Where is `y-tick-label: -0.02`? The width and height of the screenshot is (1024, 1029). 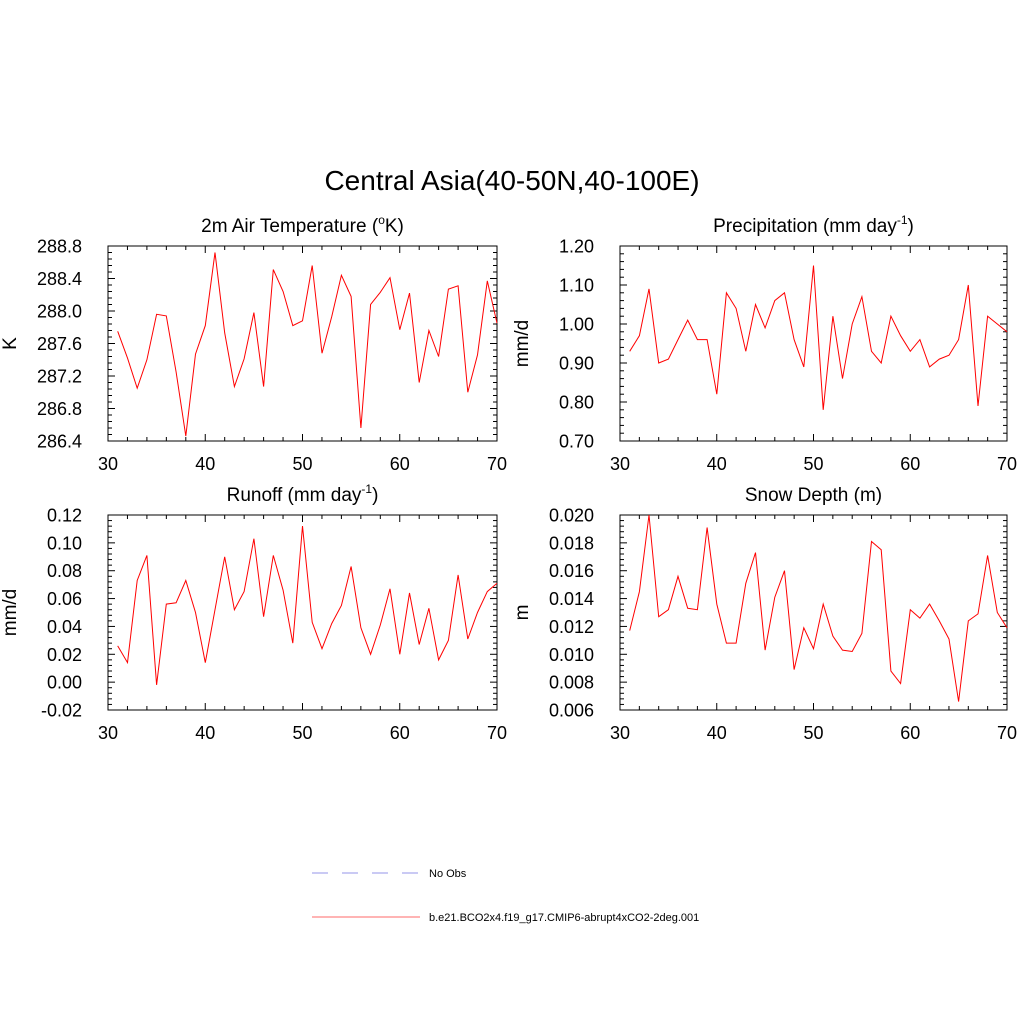
y-tick-label: -0.02 is located at coordinates (61, 711).